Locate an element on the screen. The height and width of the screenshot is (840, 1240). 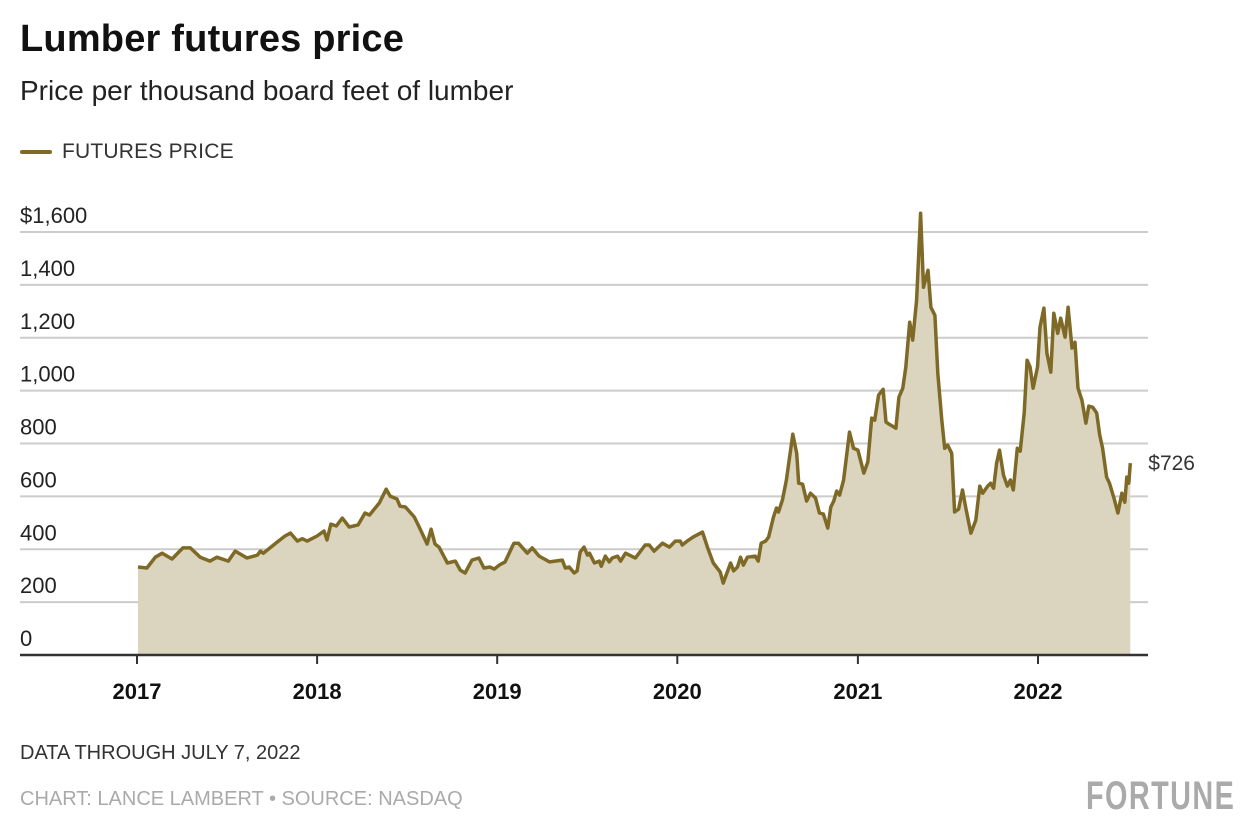
legend: FUTURES PRICE is located at coordinates (127, 152).